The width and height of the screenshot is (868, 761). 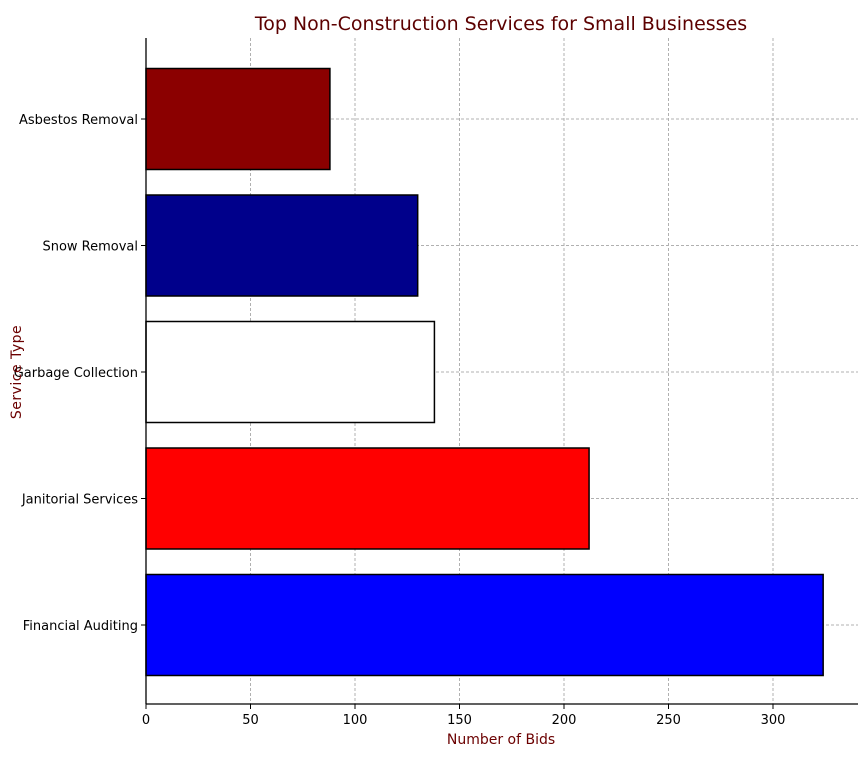 What do you see at coordinates (773, 720) in the screenshot?
I see `x-tick-label: 300` at bounding box center [773, 720].